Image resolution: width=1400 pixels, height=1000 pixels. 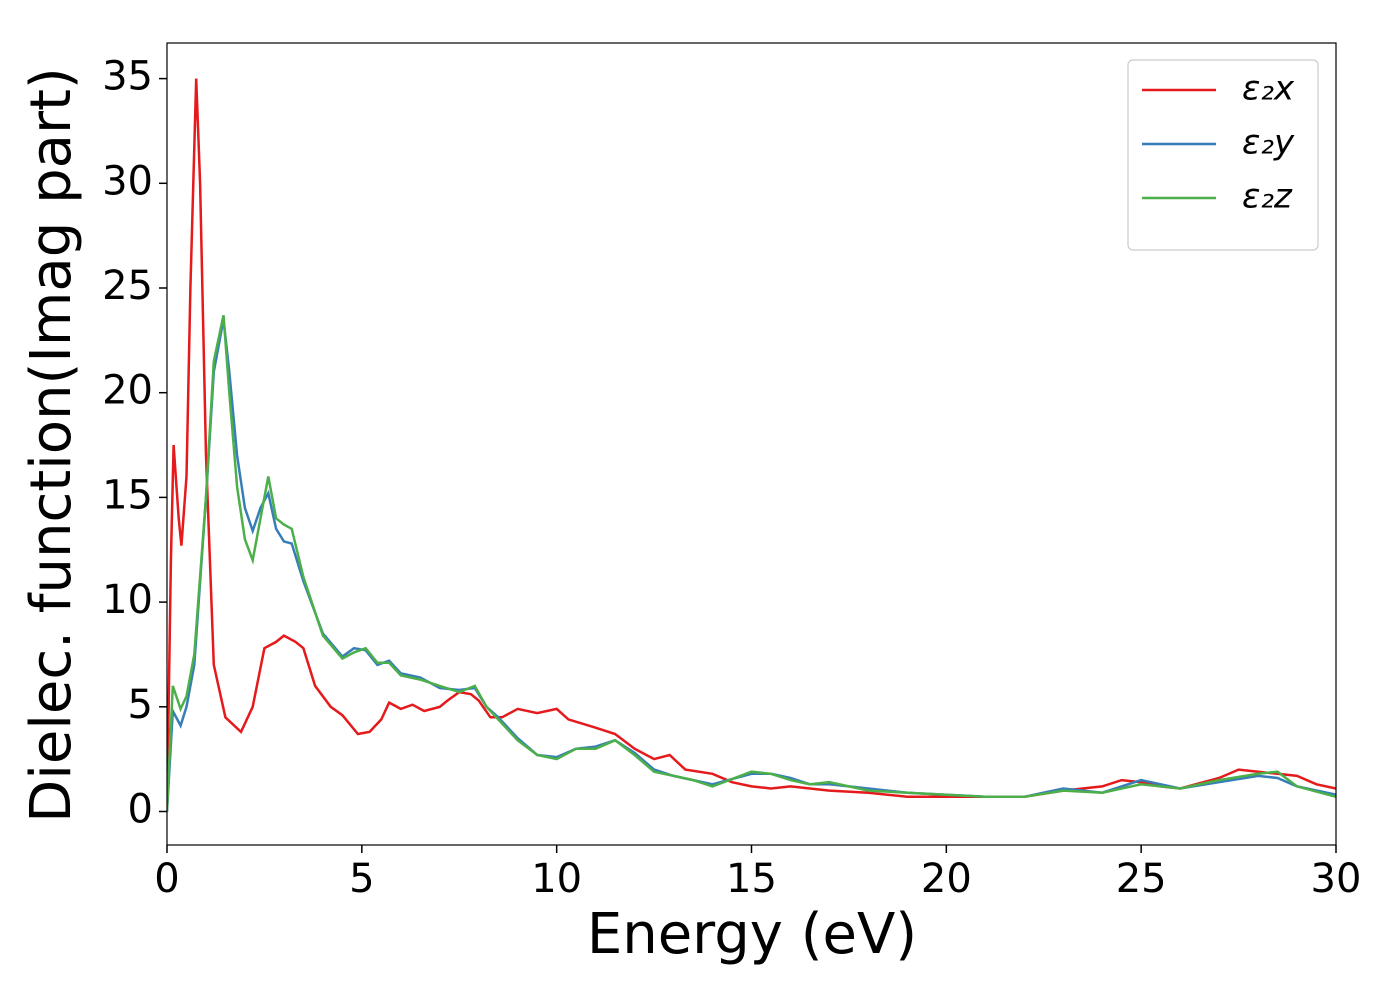 What do you see at coordinates (51, 445) in the screenshot?
I see `y-axis-label: Dielec. function(Imag part)` at bounding box center [51, 445].